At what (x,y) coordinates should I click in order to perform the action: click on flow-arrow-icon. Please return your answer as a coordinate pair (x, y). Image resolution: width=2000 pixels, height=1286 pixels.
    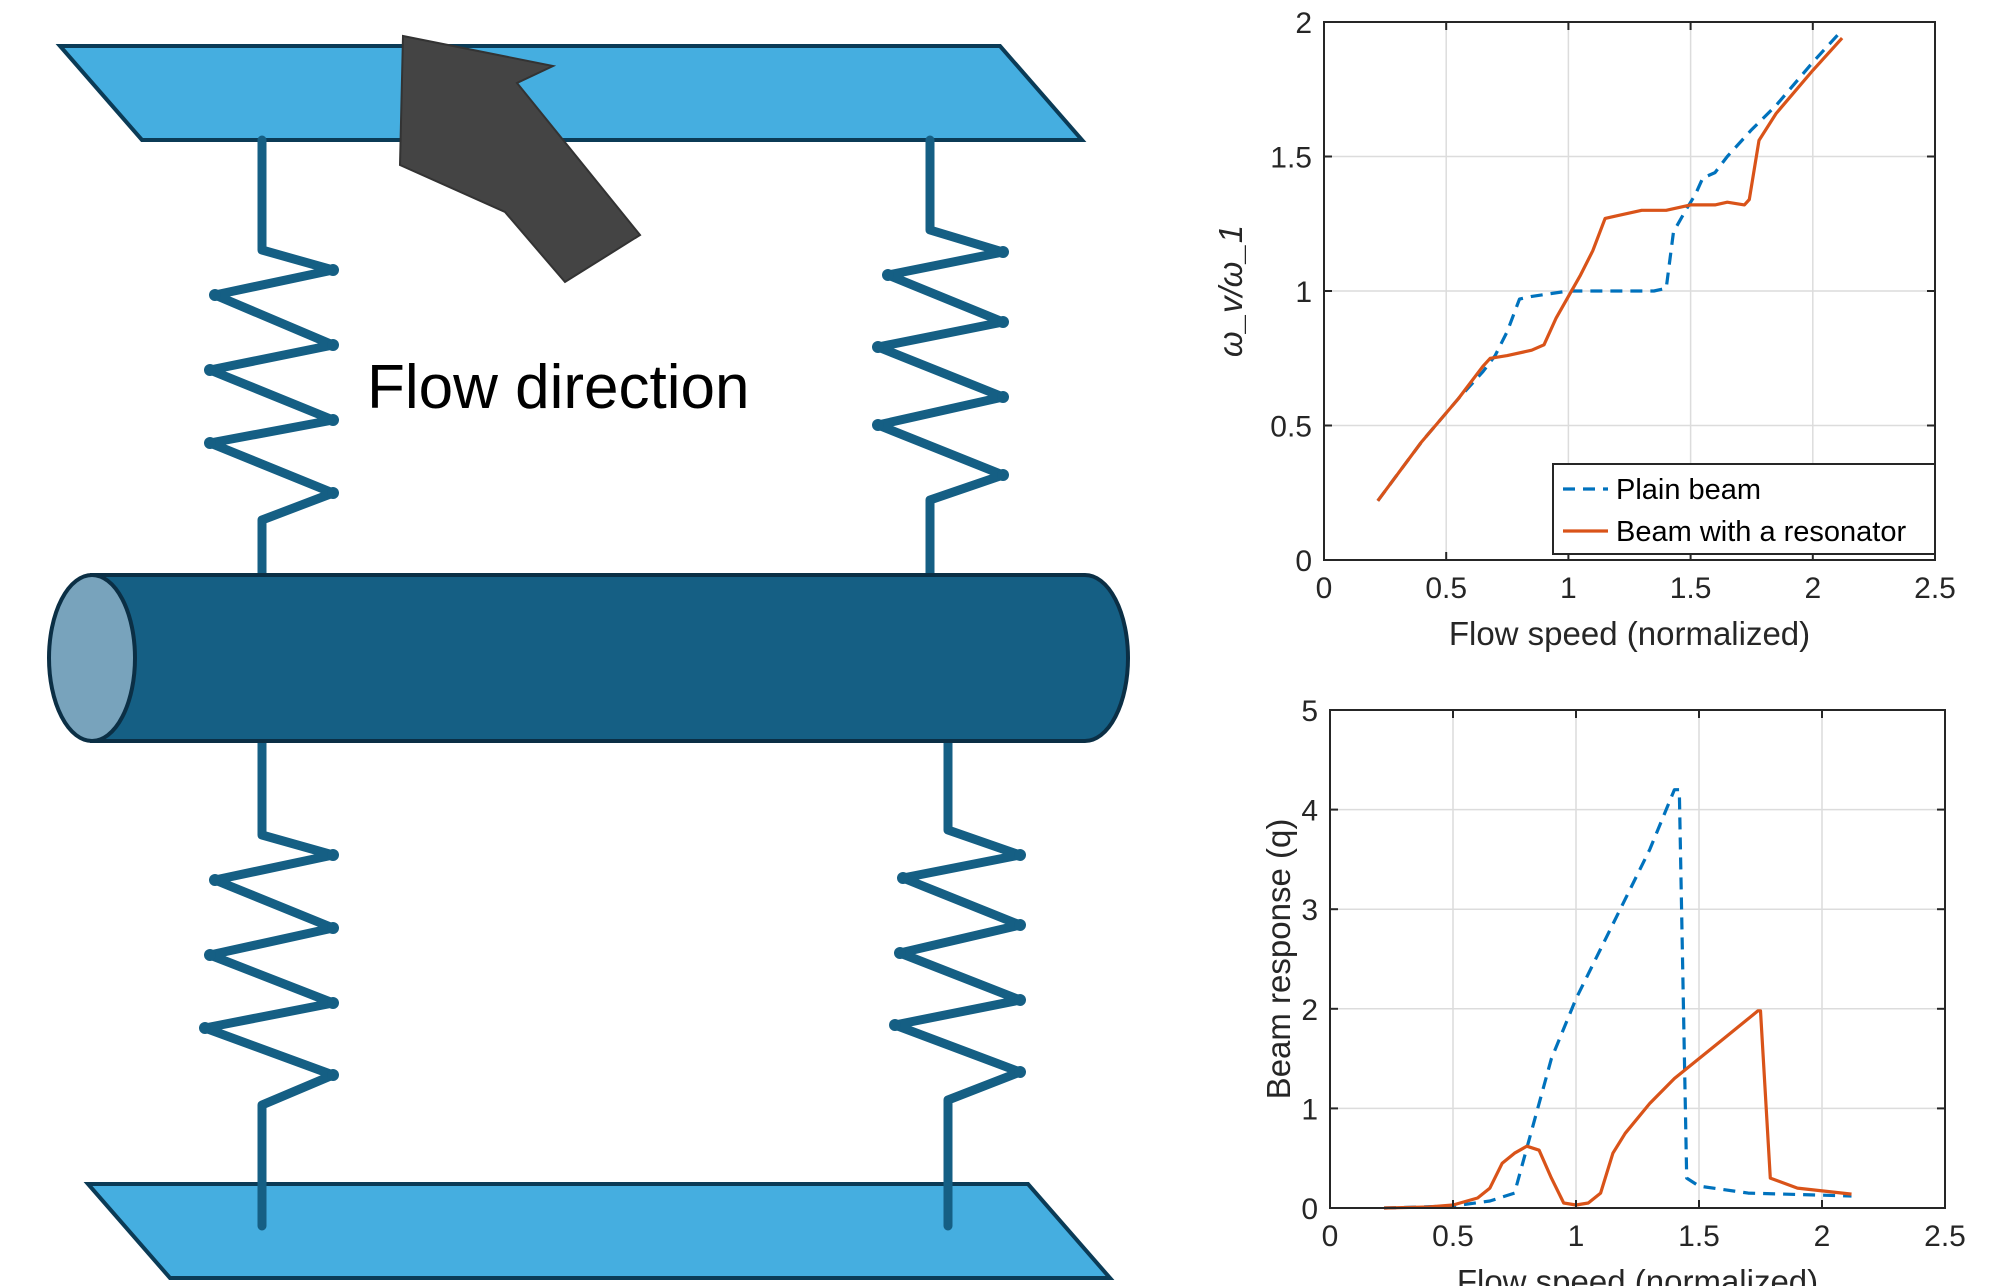
    Looking at the image, I should click on (520, 159).